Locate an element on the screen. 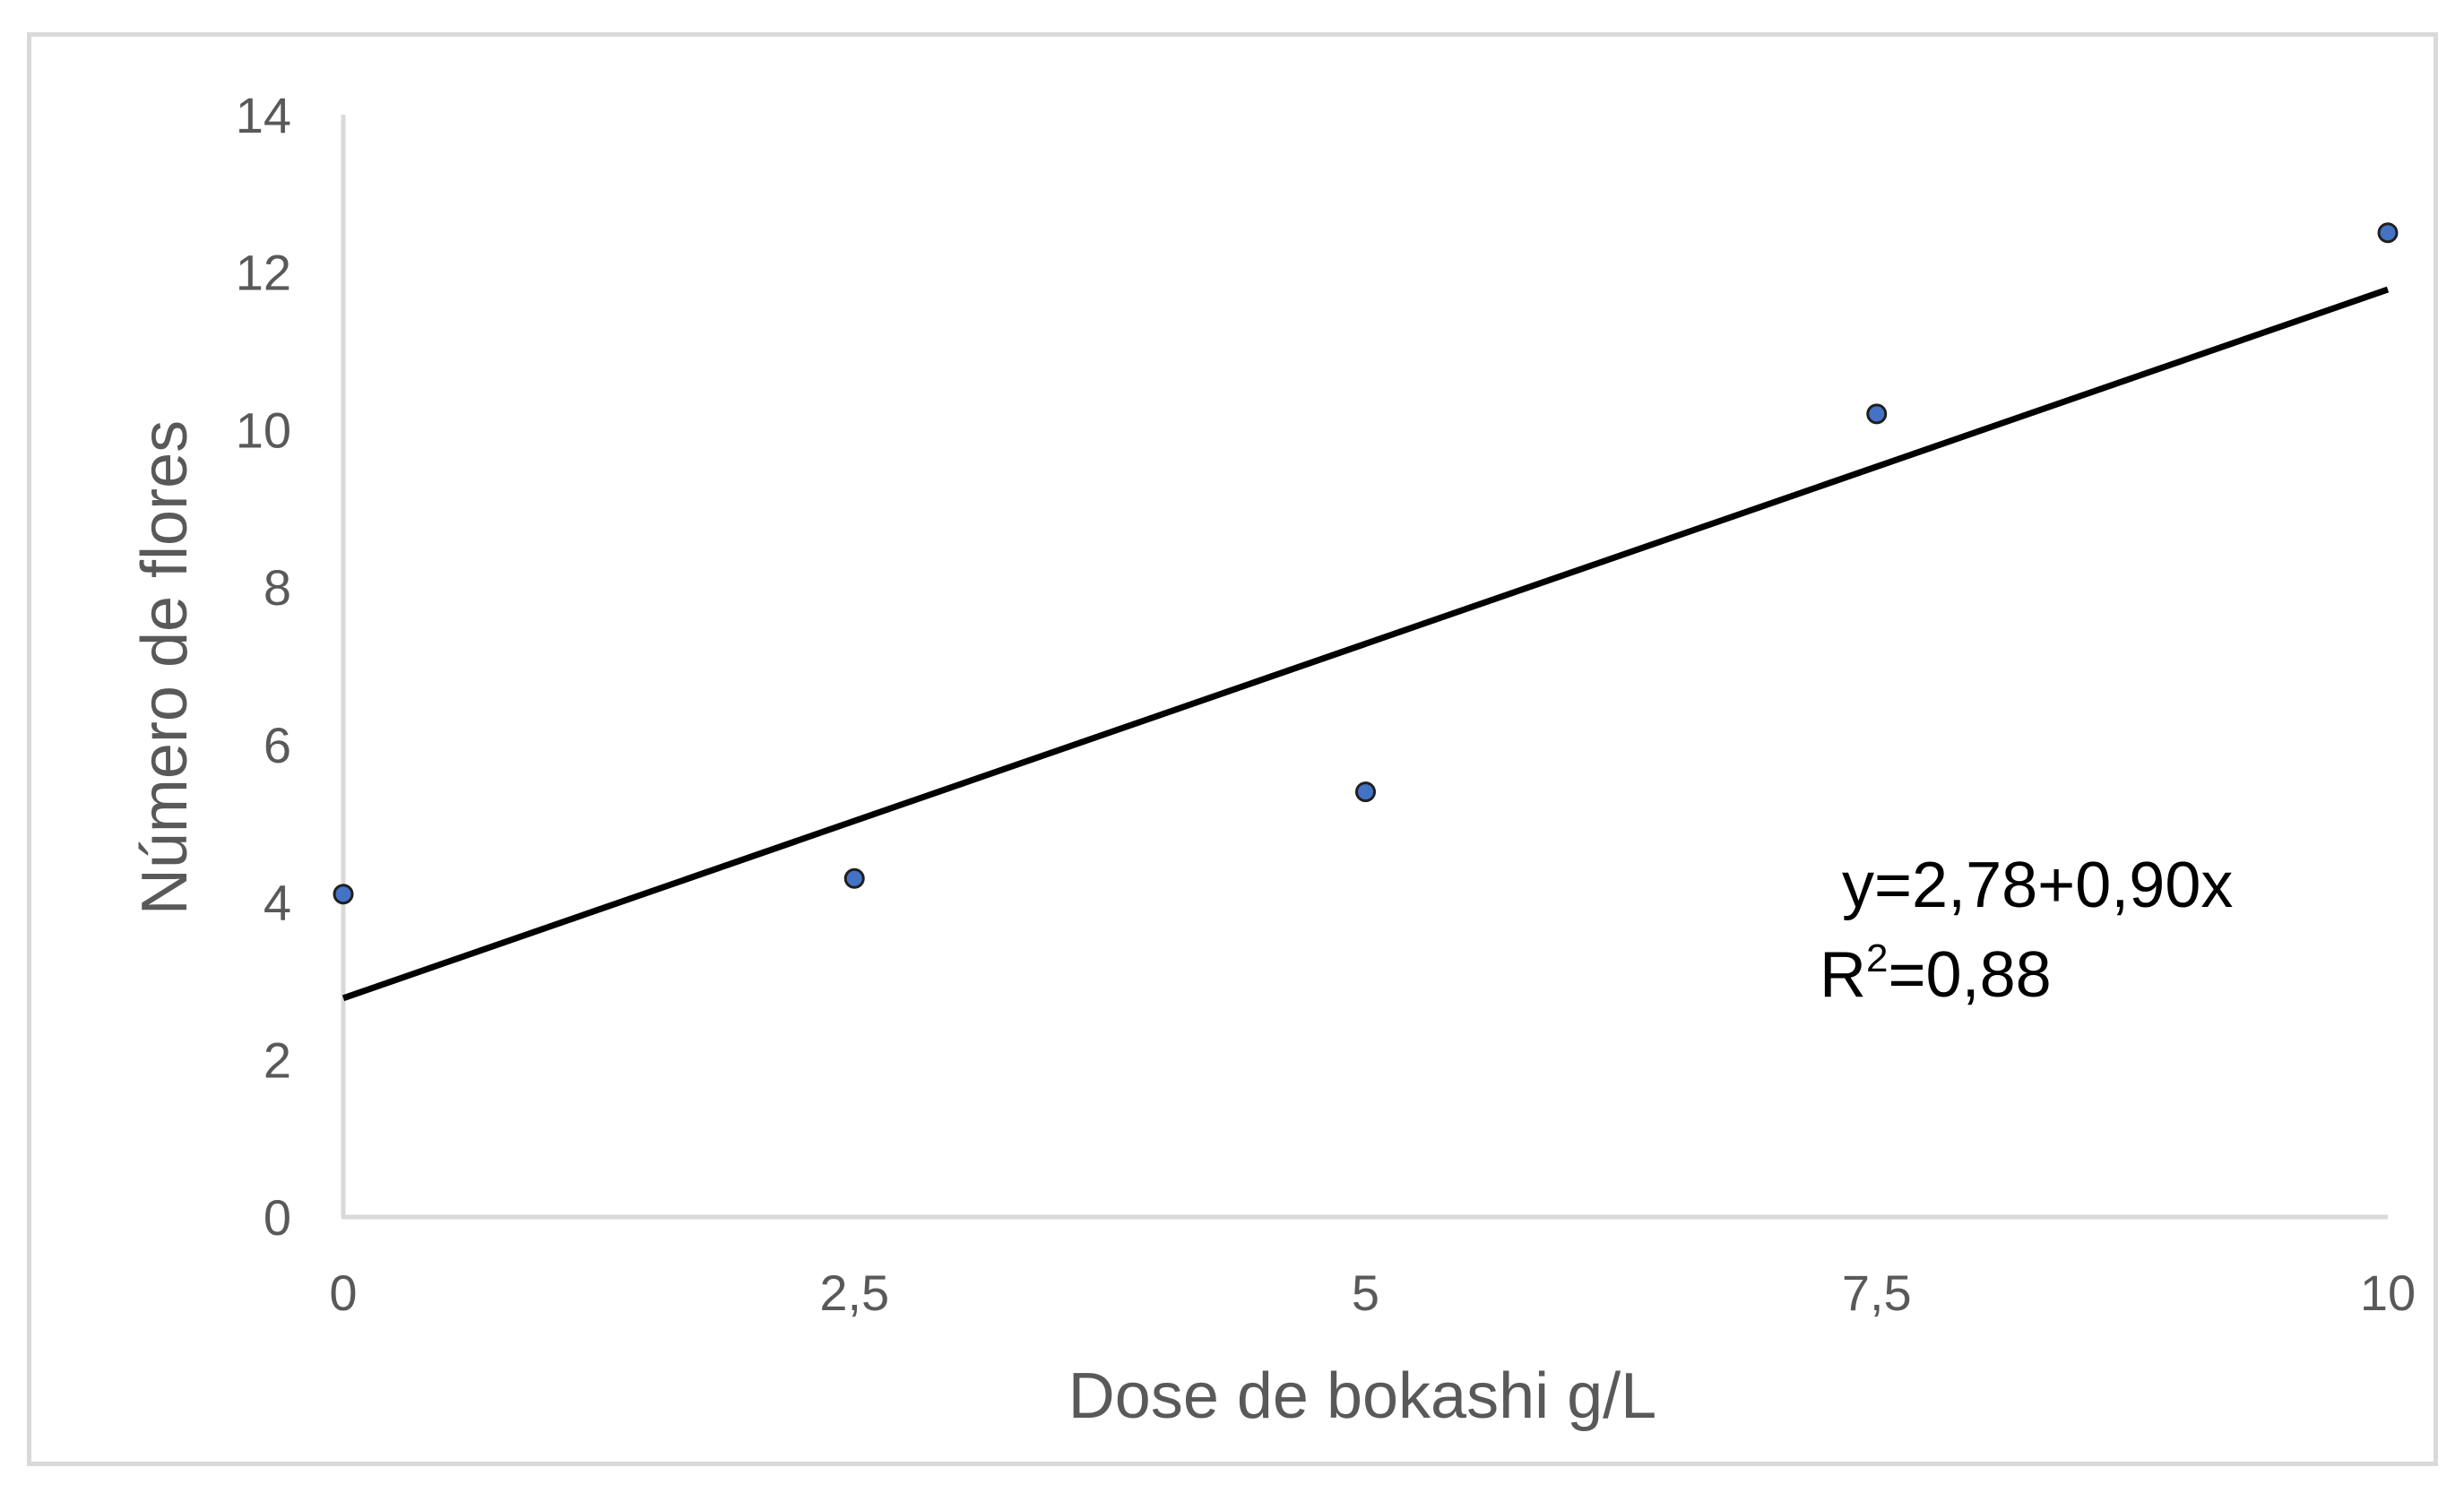 This screenshot has width=2464, height=1493. r-squared-annotation: R2=0,88 is located at coordinates (1936, 973).